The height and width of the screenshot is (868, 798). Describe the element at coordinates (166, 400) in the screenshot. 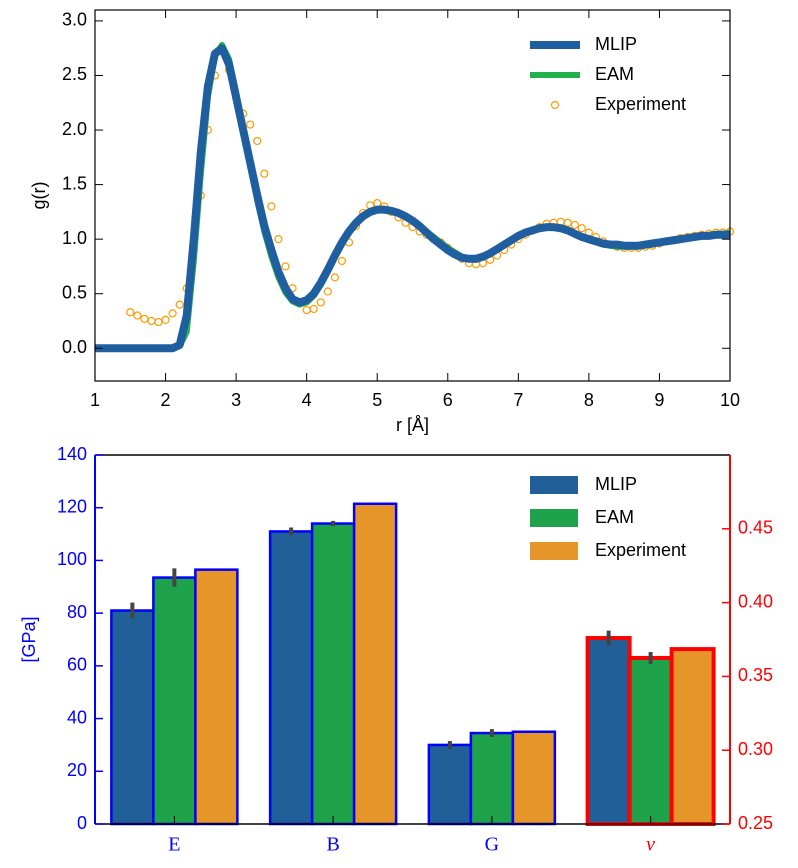

I see `x-tick-label: 2` at that location.